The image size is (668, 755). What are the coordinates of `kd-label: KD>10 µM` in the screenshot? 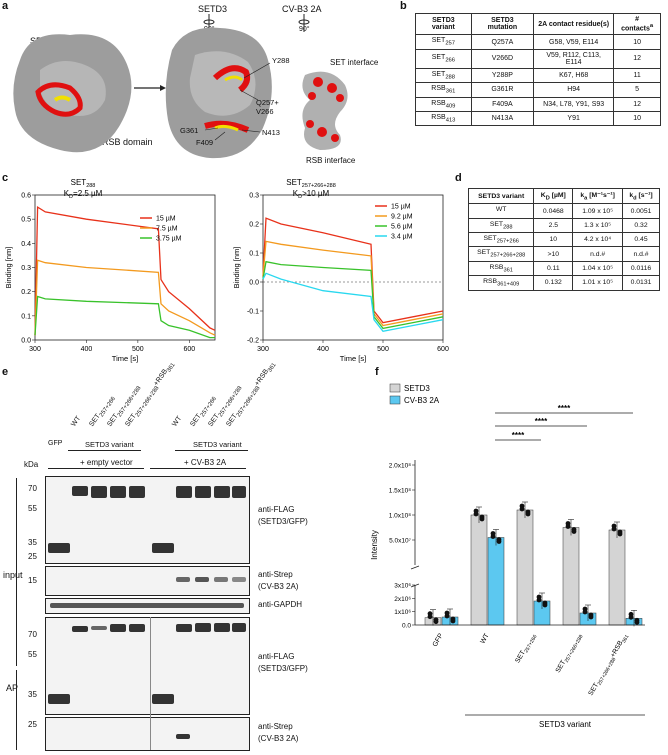 It's located at (311, 194).